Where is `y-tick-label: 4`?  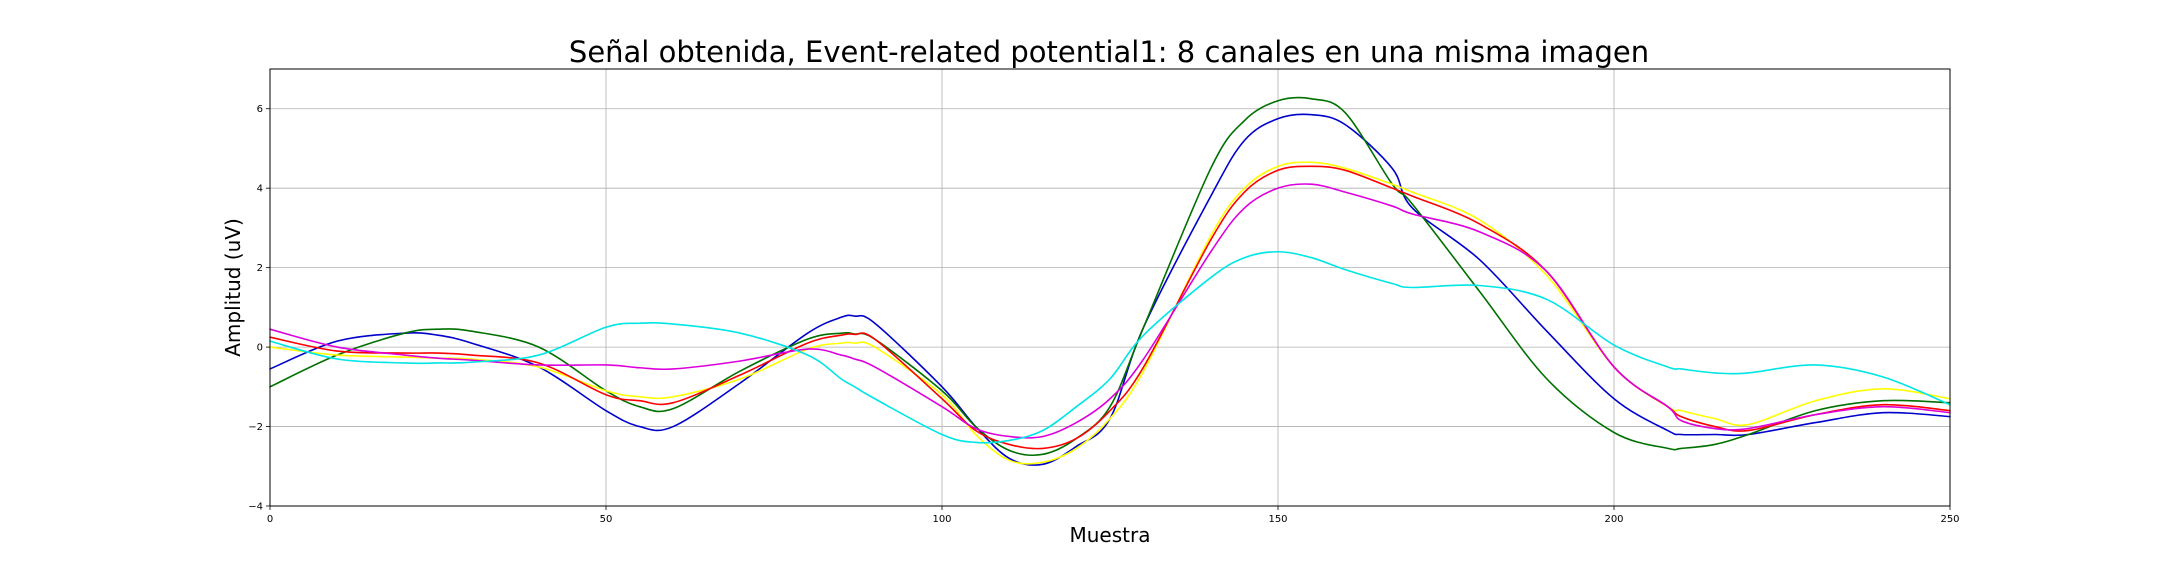
y-tick-label: 4 is located at coordinates (260, 189).